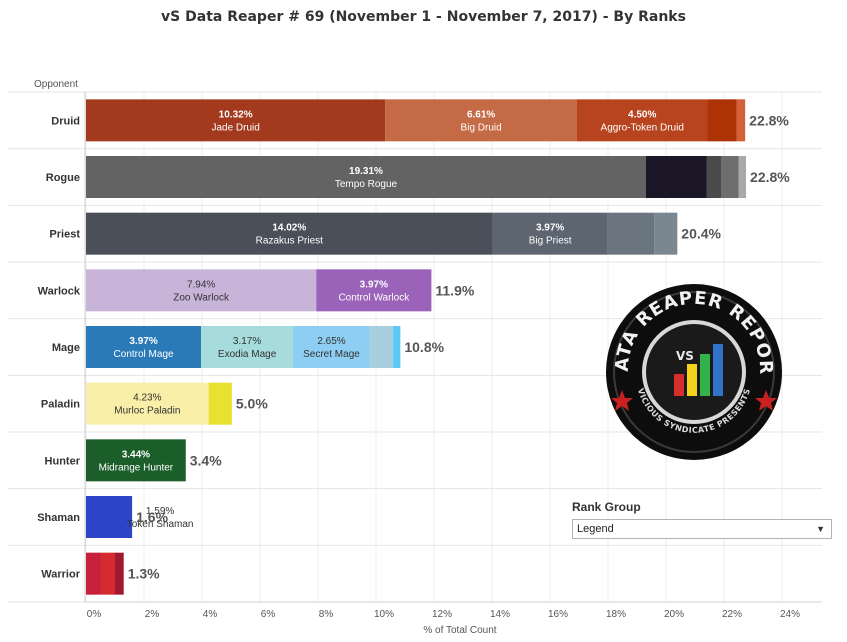 This screenshot has width=847, height=642. I want to click on x-tick-label: 0%, so click(94, 614).